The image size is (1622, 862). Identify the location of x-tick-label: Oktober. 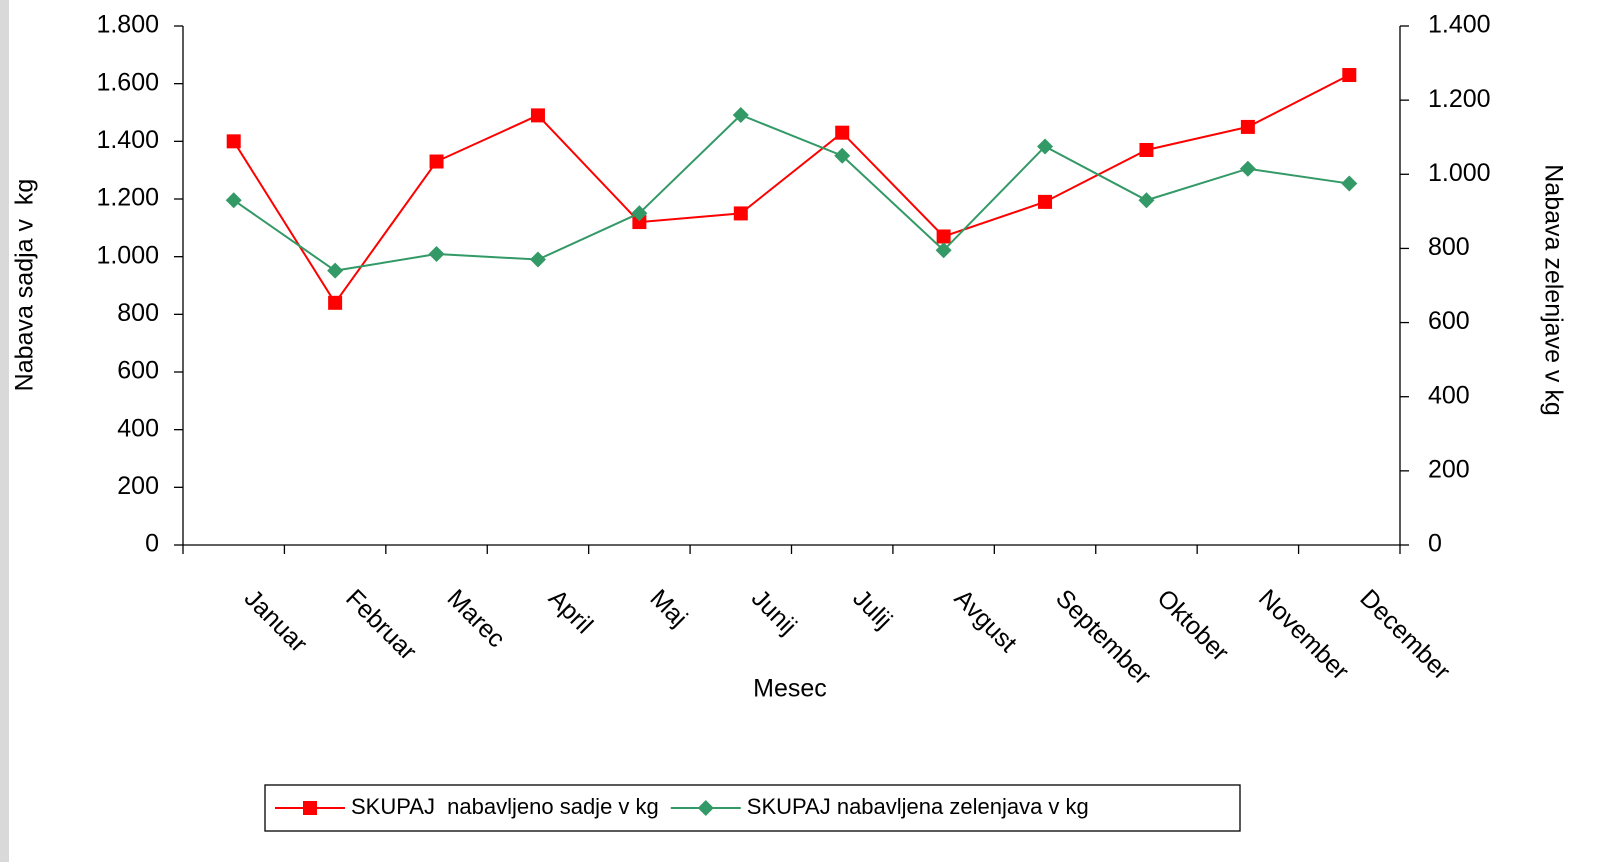
(1193, 625).